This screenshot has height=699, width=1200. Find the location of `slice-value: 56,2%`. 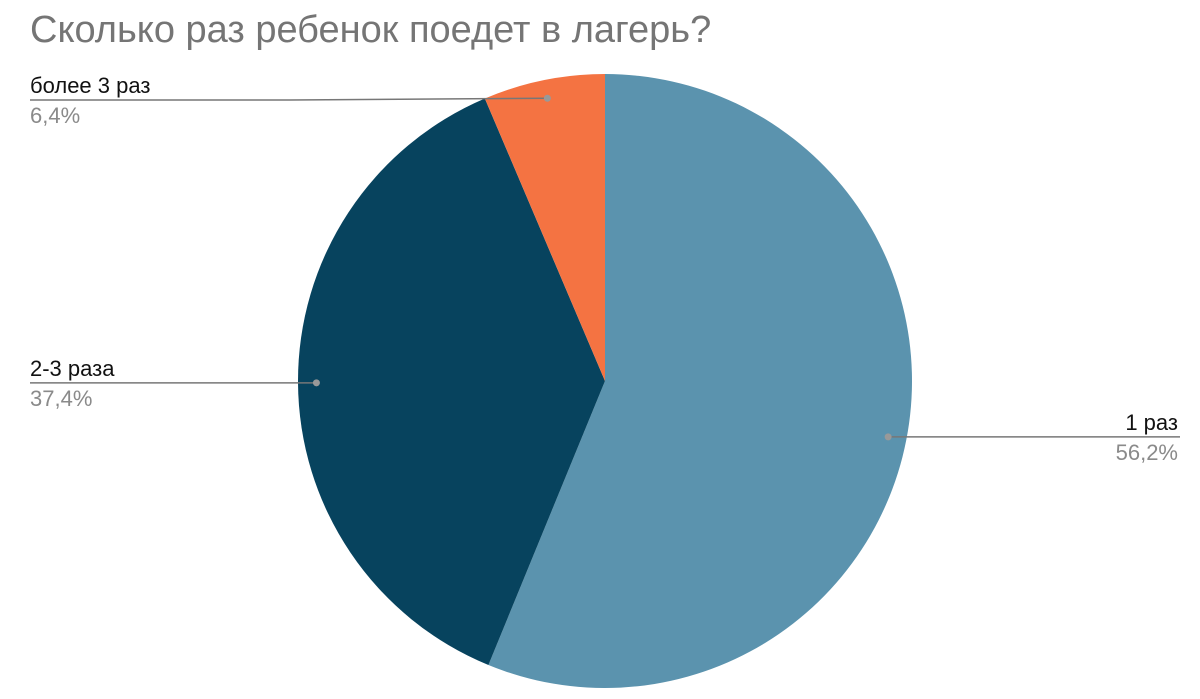

slice-value: 56,2% is located at coordinates (1147, 452).